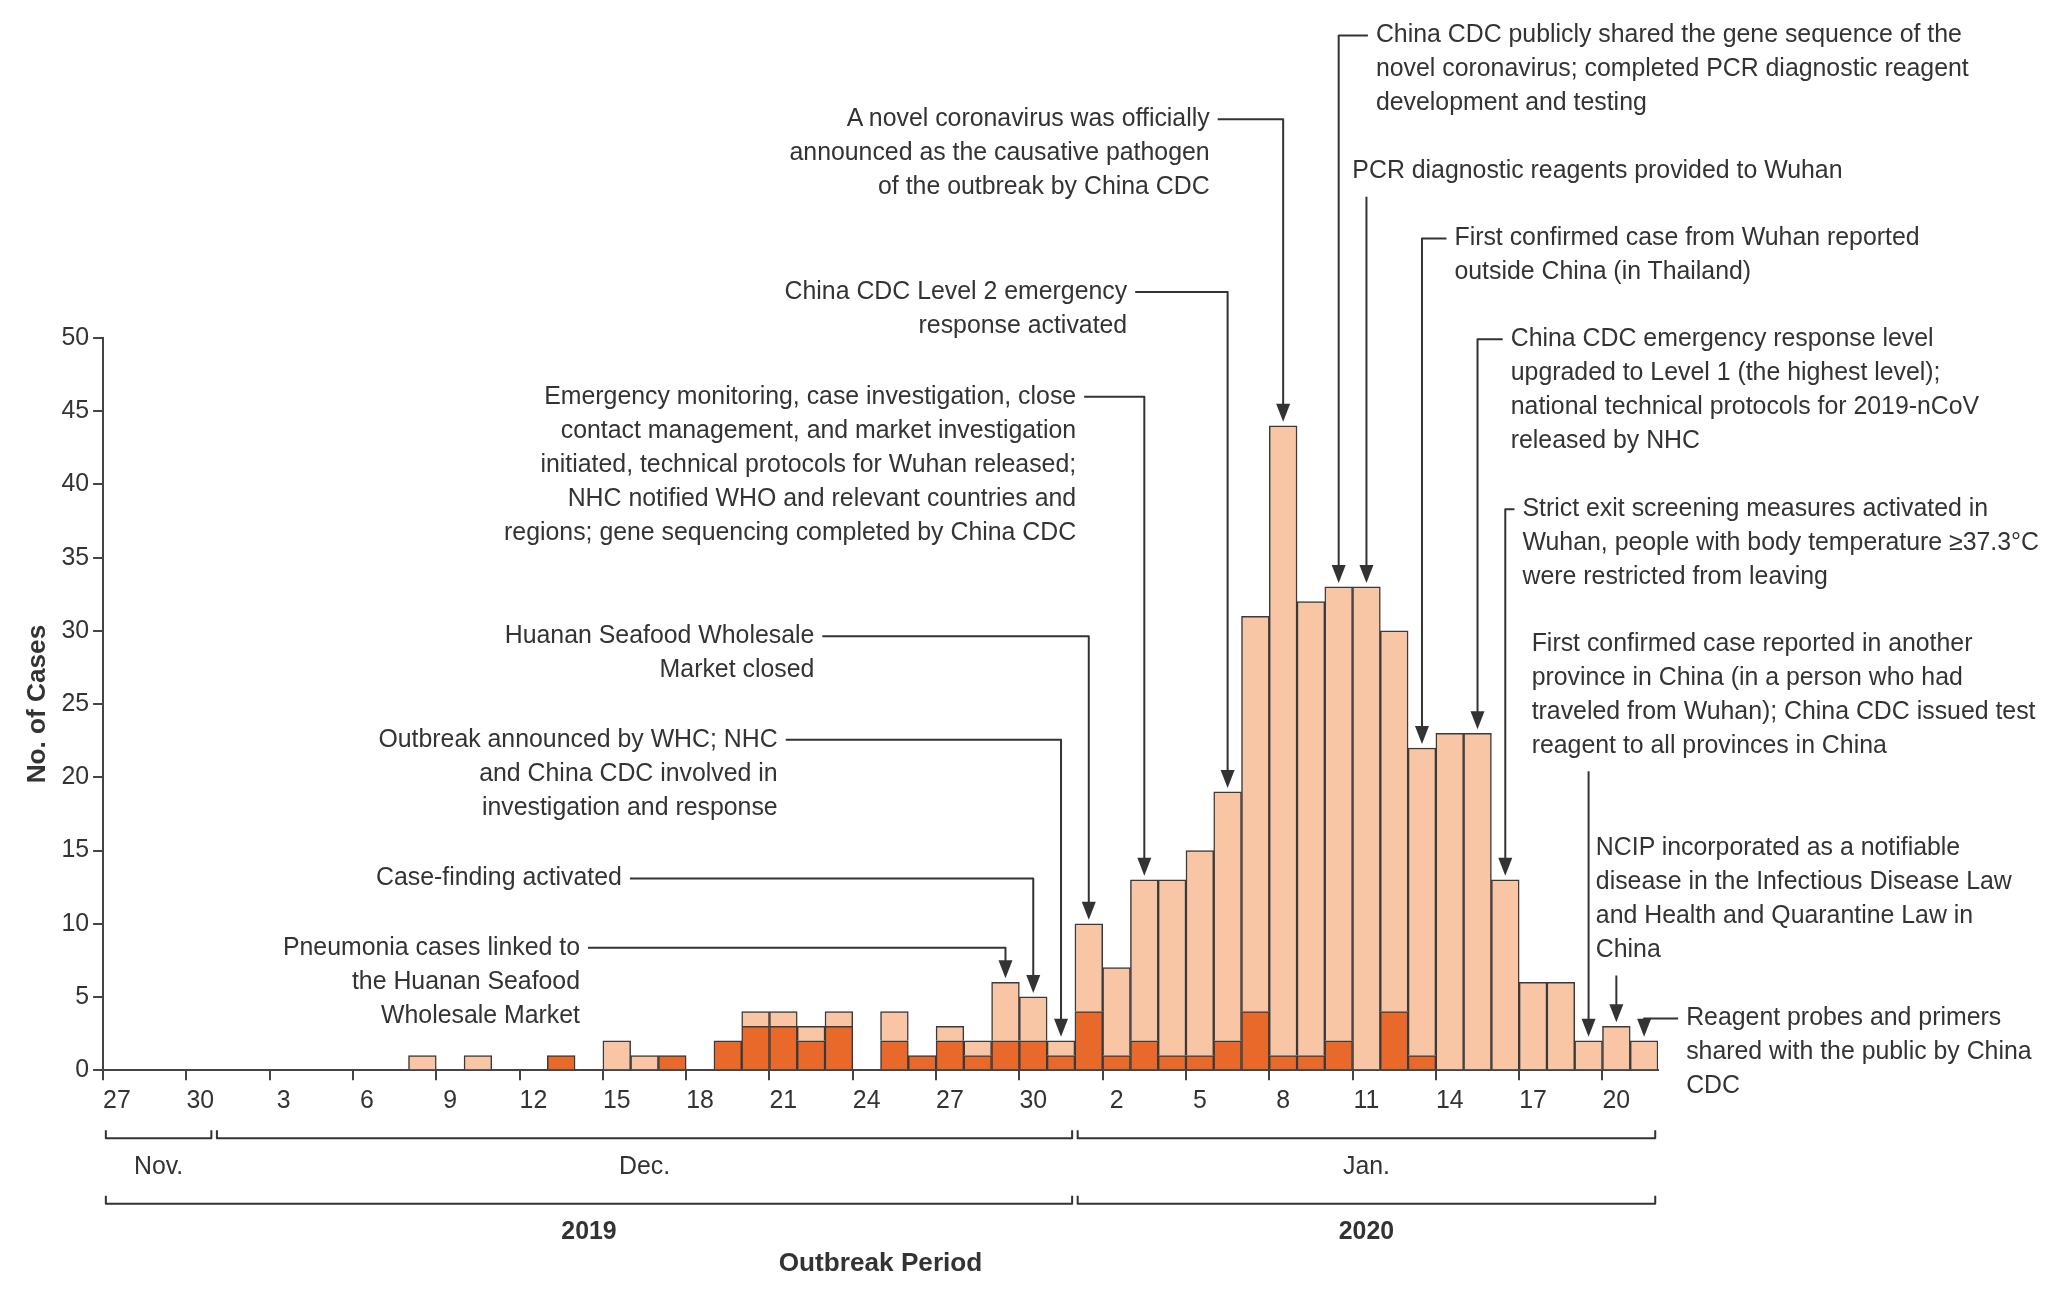 The height and width of the screenshot is (1311, 2053). Describe the element at coordinates (75, 628) in the screenshot. I see `y-tick-label: 30` at that location.